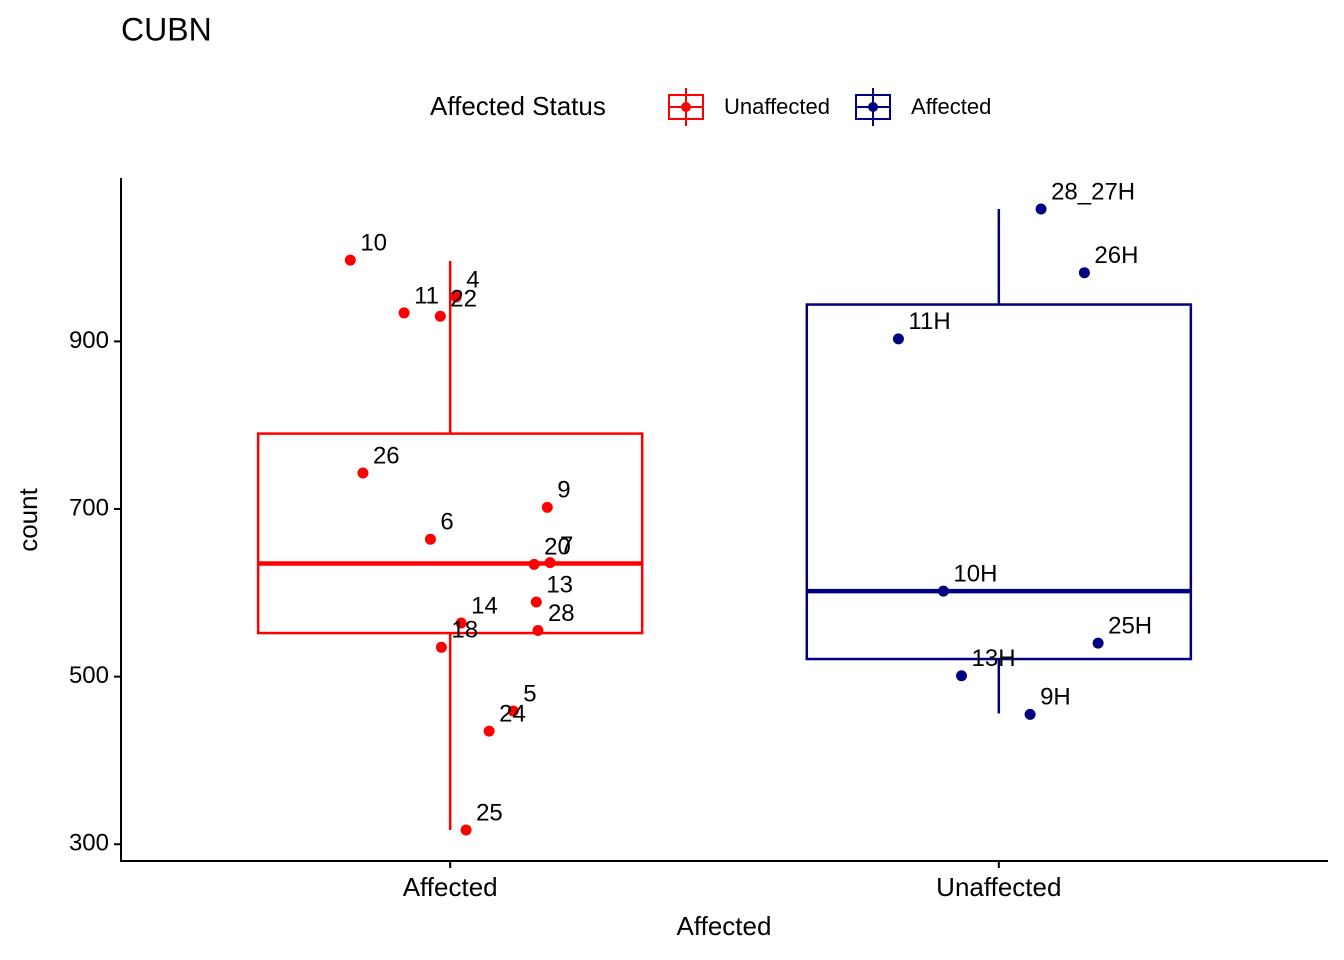 The image size is (1344, 960). What do you see at coordinates (89, 507) in the screenshot?
I see `y-tick-label: 700` at bounding box center [89, 507].